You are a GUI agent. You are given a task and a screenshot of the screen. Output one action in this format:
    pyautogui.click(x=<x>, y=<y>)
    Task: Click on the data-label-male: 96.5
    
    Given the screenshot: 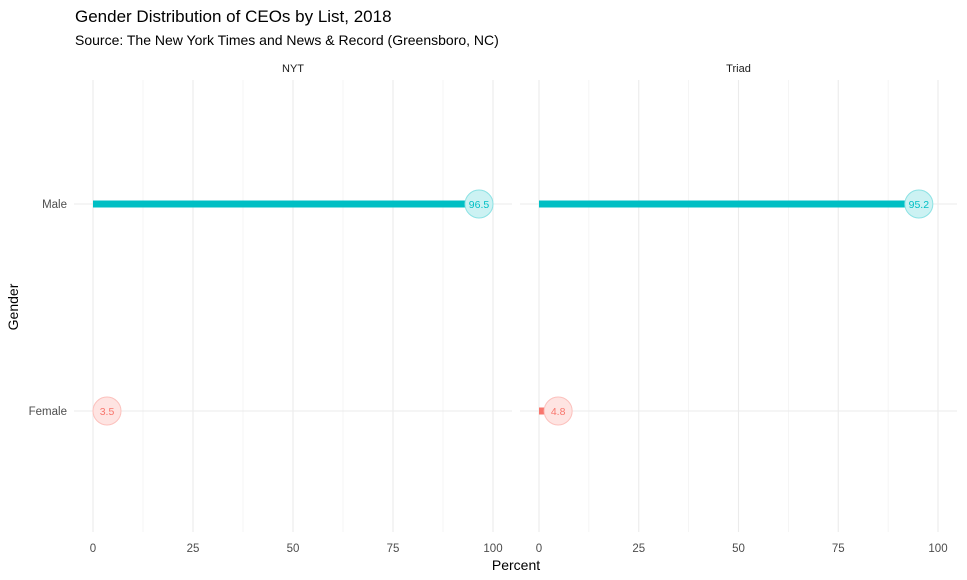 What is the action you would take?
    pyautogui.click(x=479, y=205)
    